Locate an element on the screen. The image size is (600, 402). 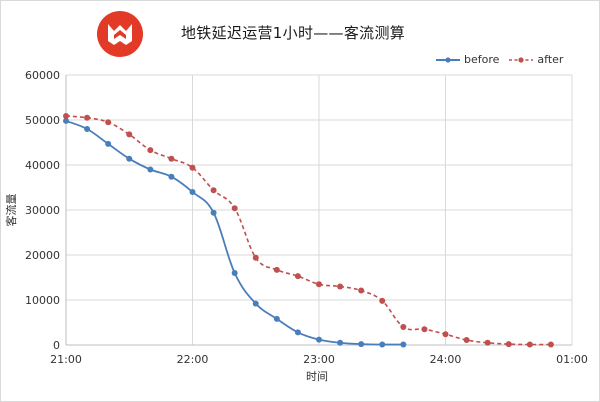
y-tick-label: 40000 is located at coordinates (42, 165).